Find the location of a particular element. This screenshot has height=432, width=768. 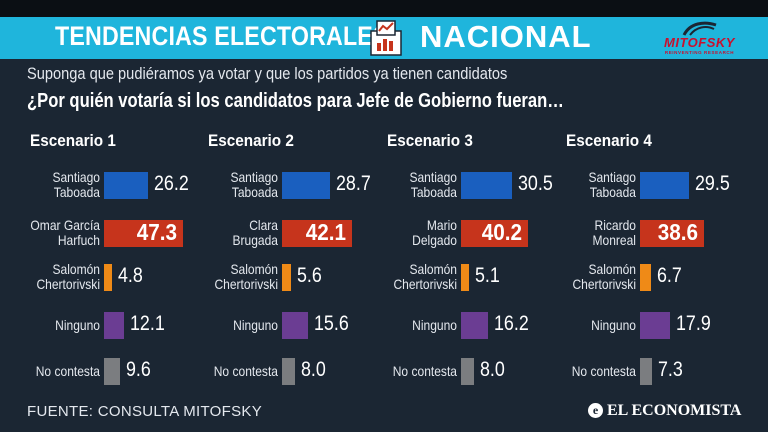

value-label-santiago-taboada: 28.7 is located at coordinates (353, 183).